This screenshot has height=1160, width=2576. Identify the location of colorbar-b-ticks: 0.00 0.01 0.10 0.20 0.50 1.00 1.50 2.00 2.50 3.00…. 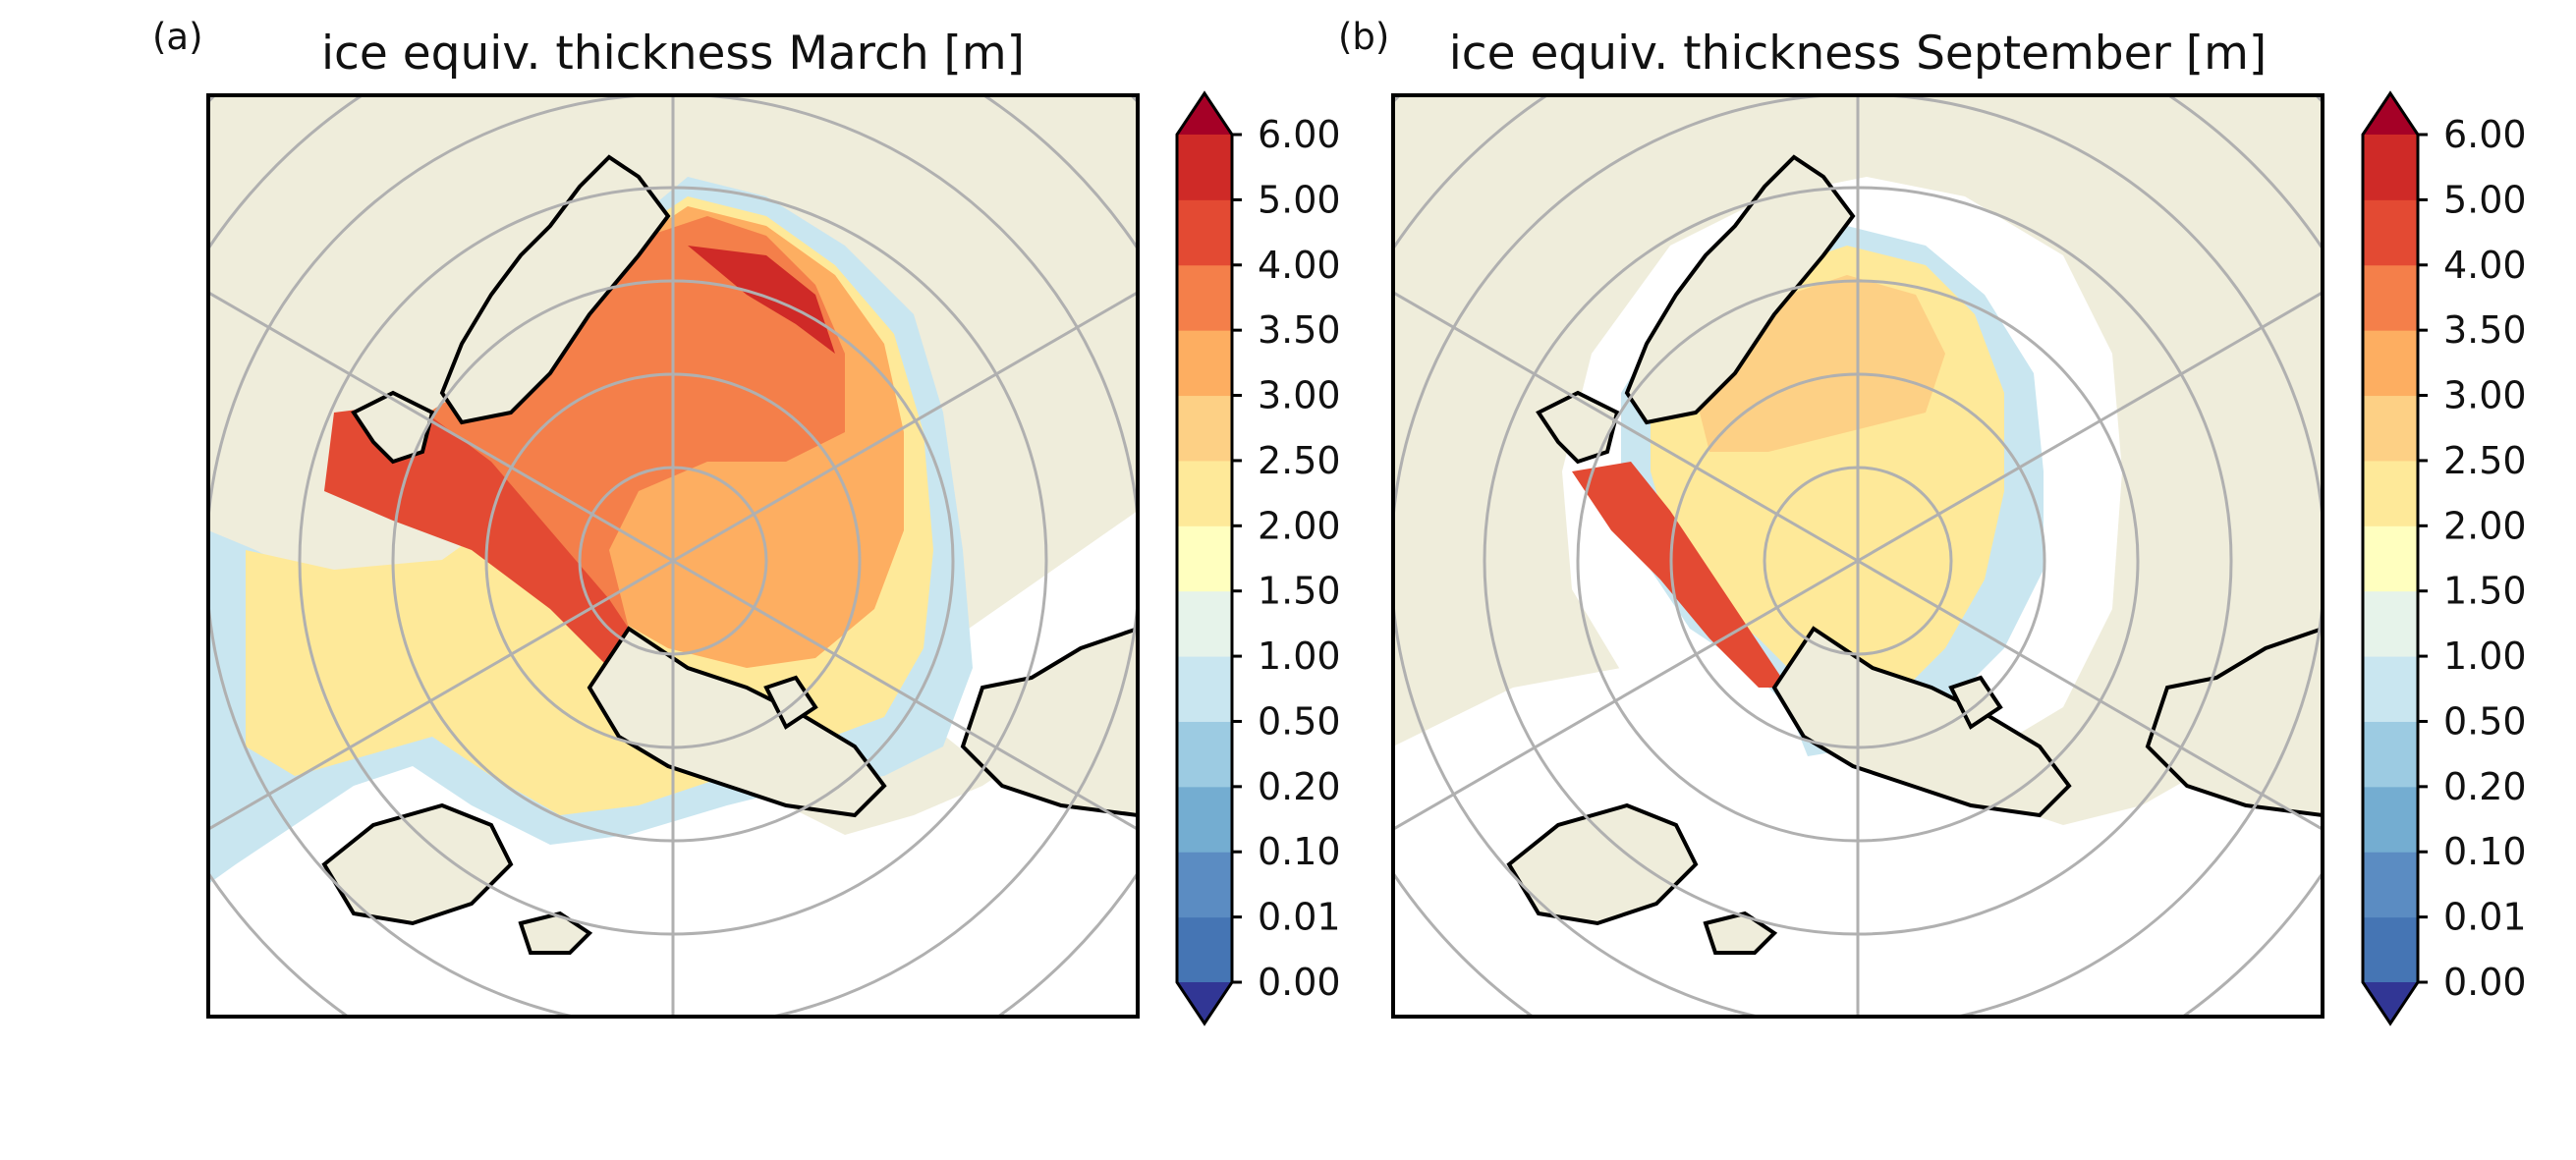
(2472, 558).